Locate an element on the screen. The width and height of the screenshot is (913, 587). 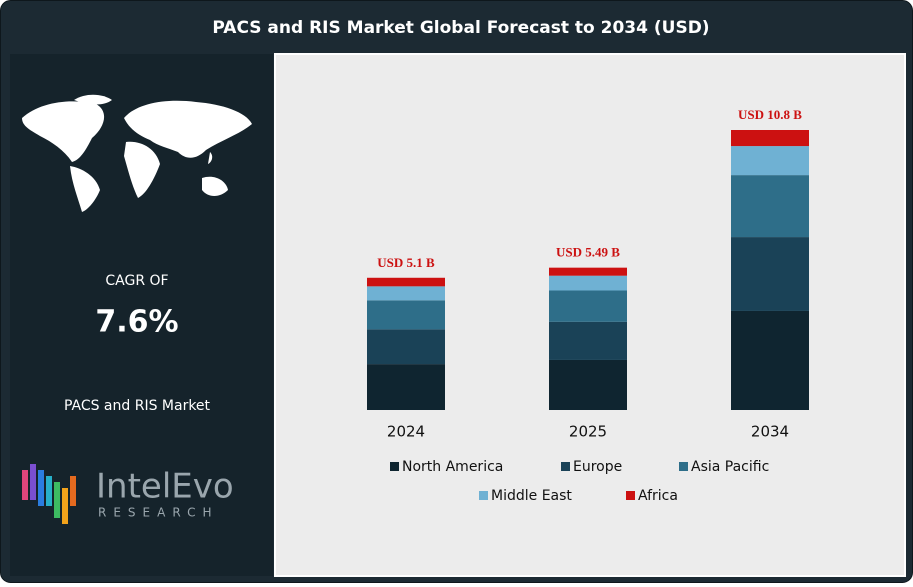
market-name: PACS and RIS Market is located at coordinates (137, 406).